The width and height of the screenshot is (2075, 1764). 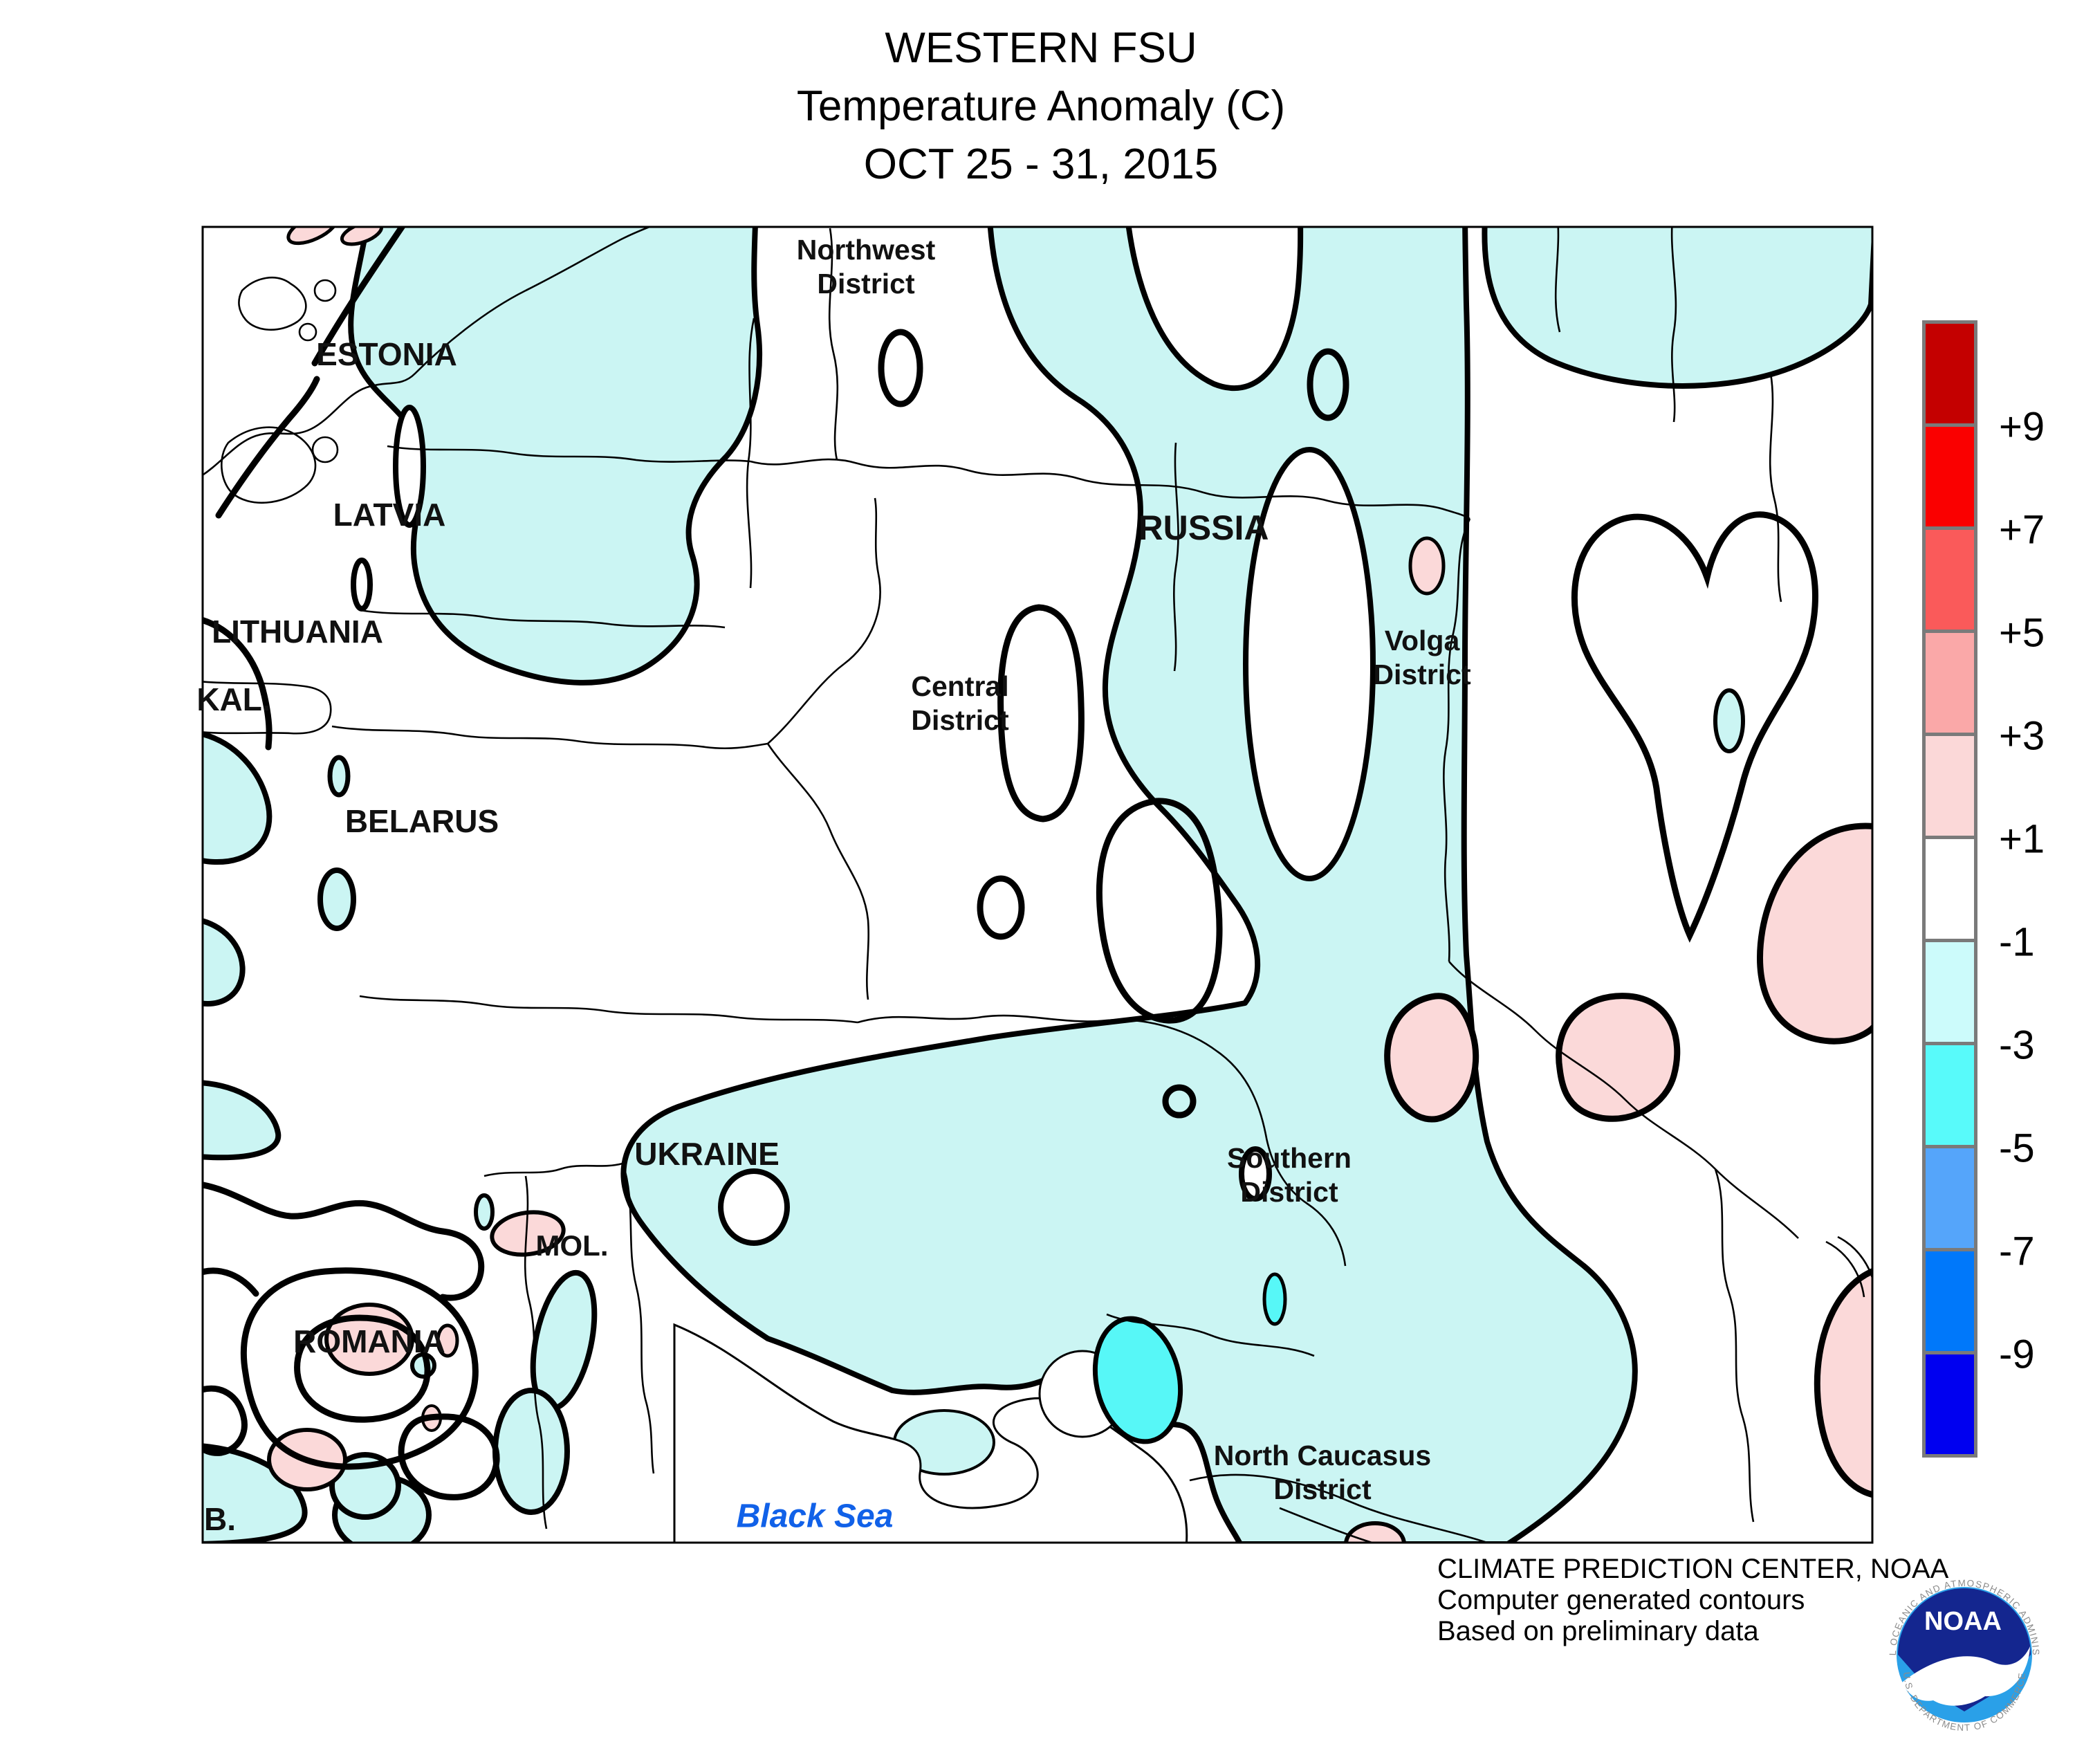 What do you see at coordinates (2022, 427) in the screenshot?
I see `legend-tick: +9` at bounding box center [2022, 427].